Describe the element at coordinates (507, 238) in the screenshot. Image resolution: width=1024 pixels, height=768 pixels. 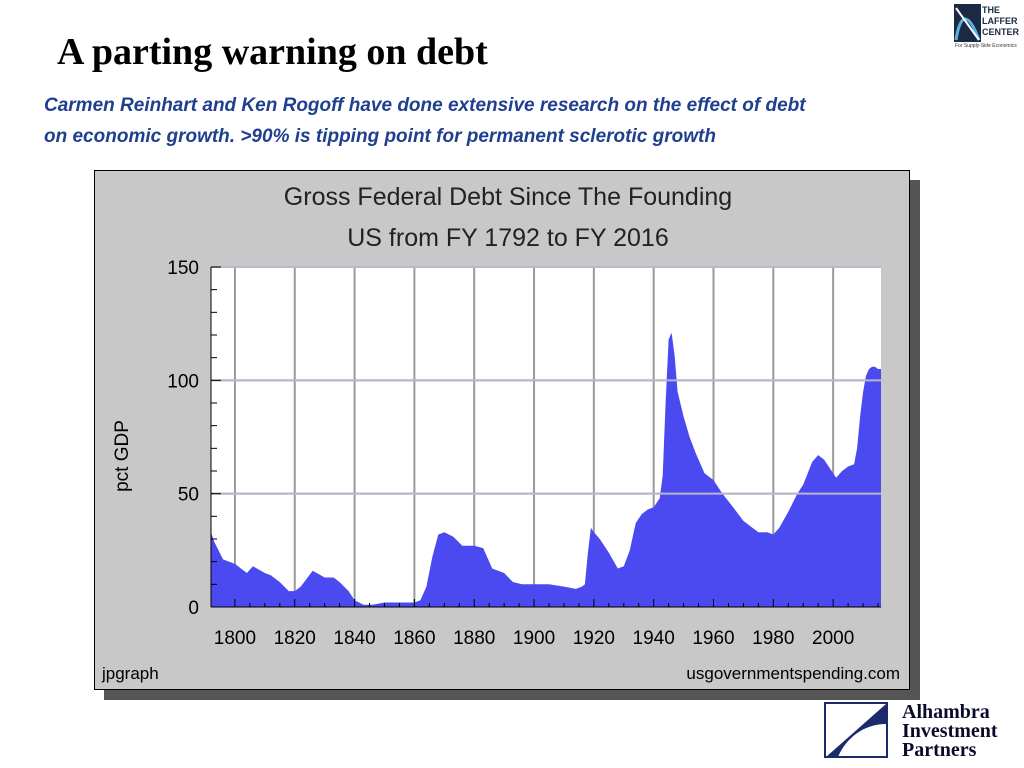
I see `chart-subtitle: US from FY 1792 to FY 2016` at that location.